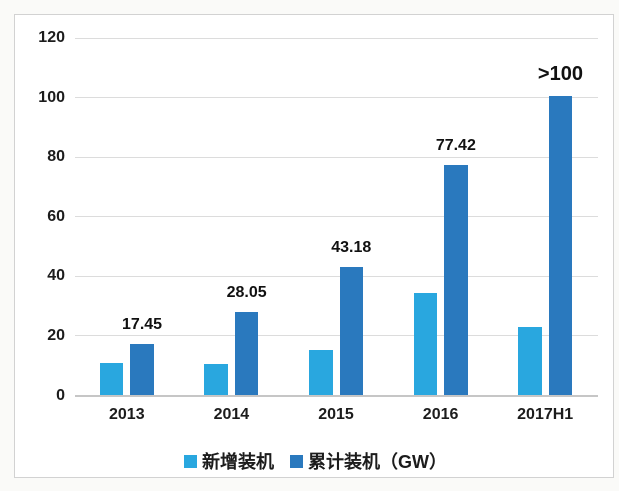 This screenshot has height=491, width=619. I want to click on y-tick-label: 120, so click(51, 37).